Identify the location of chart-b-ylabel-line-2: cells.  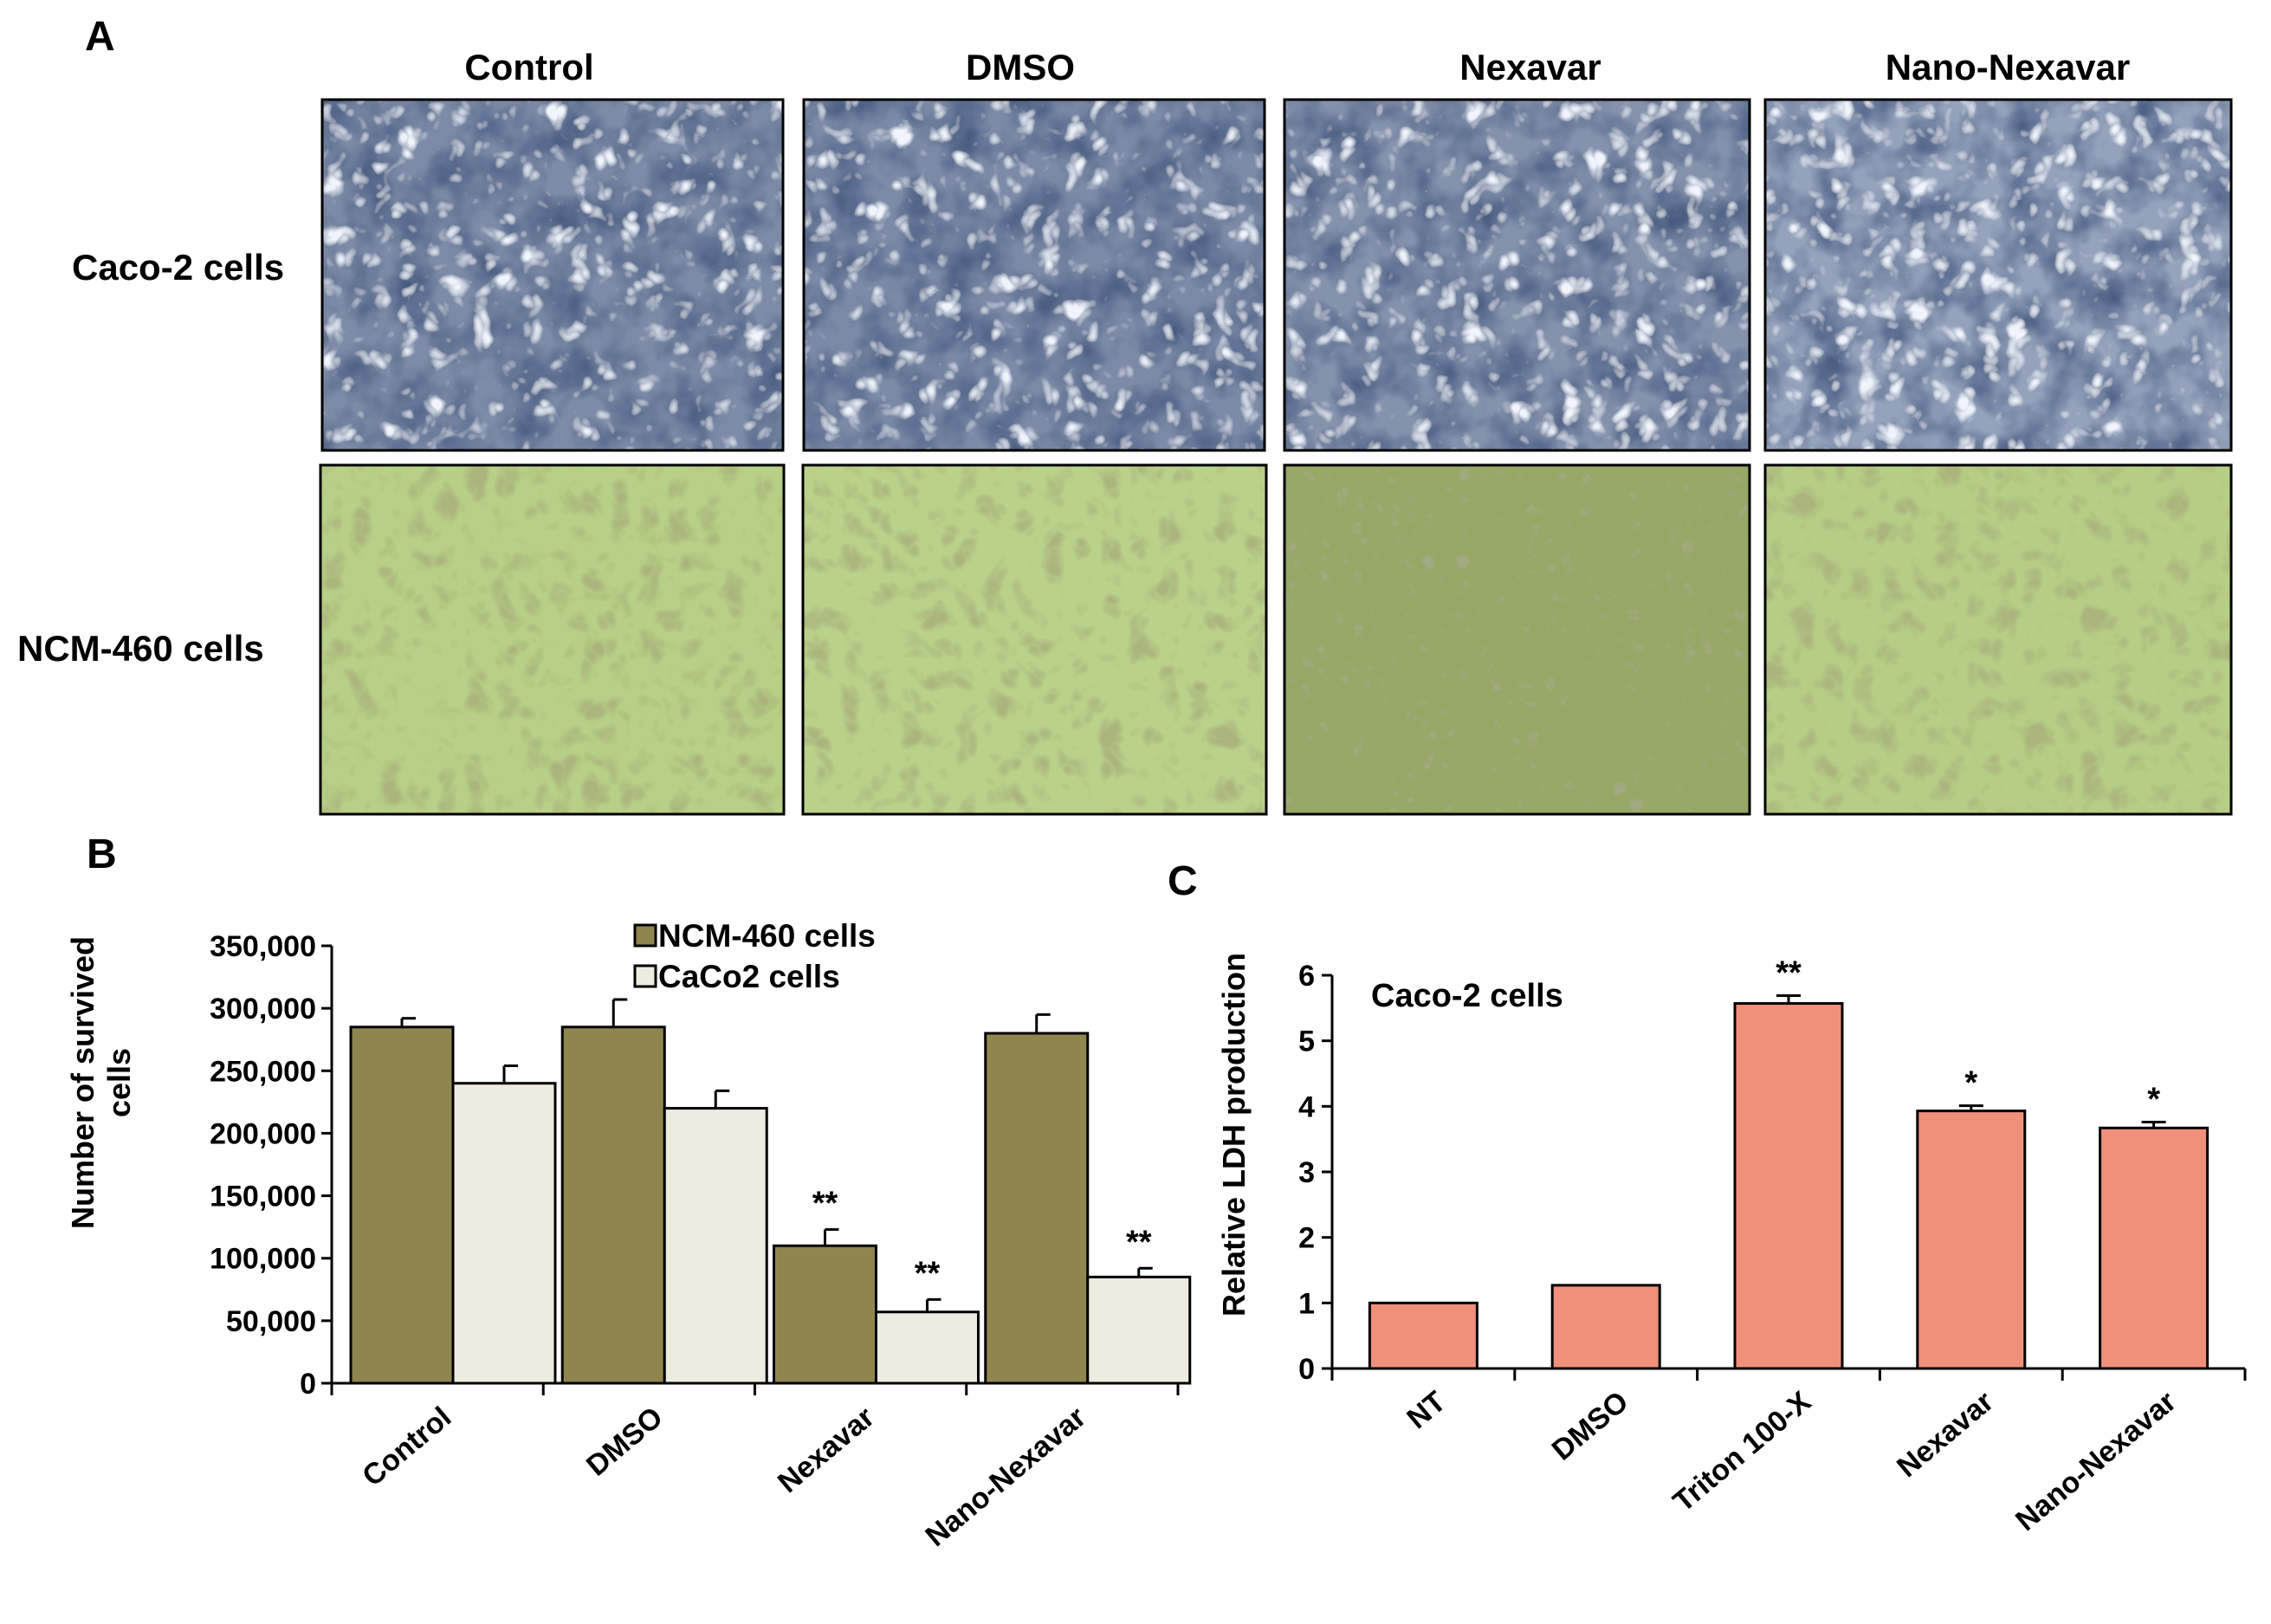
(119, 1082).